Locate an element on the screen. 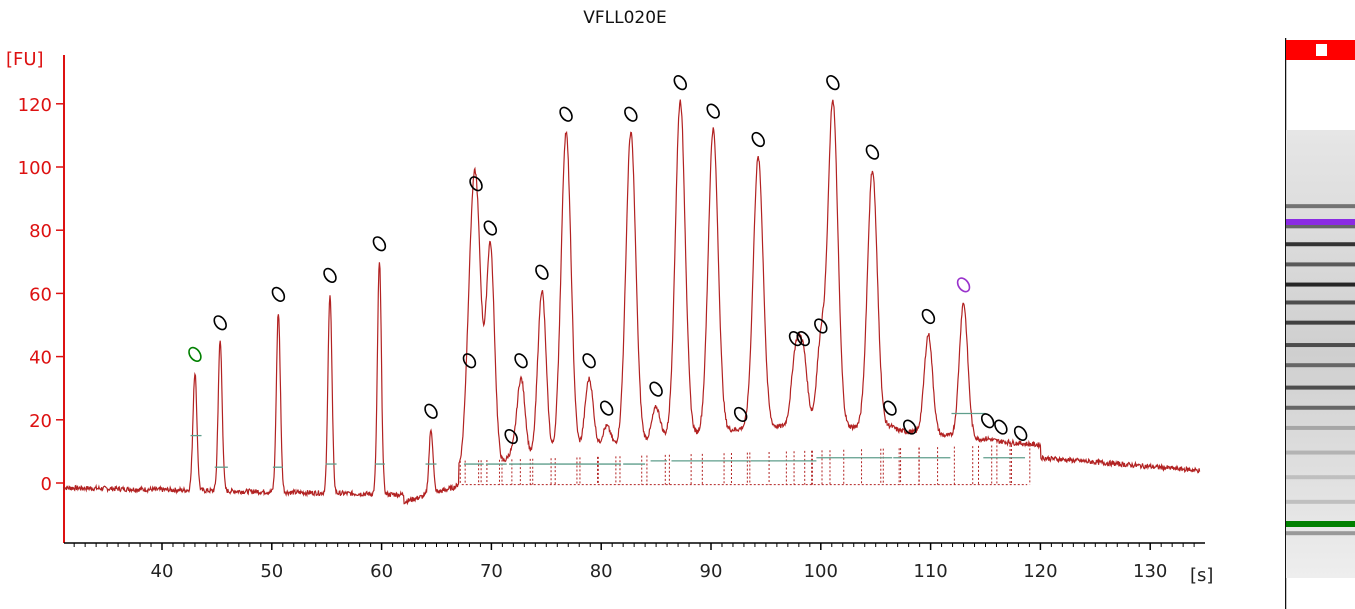  x-tick-label: 130 is located at coordinates (1150, 571).